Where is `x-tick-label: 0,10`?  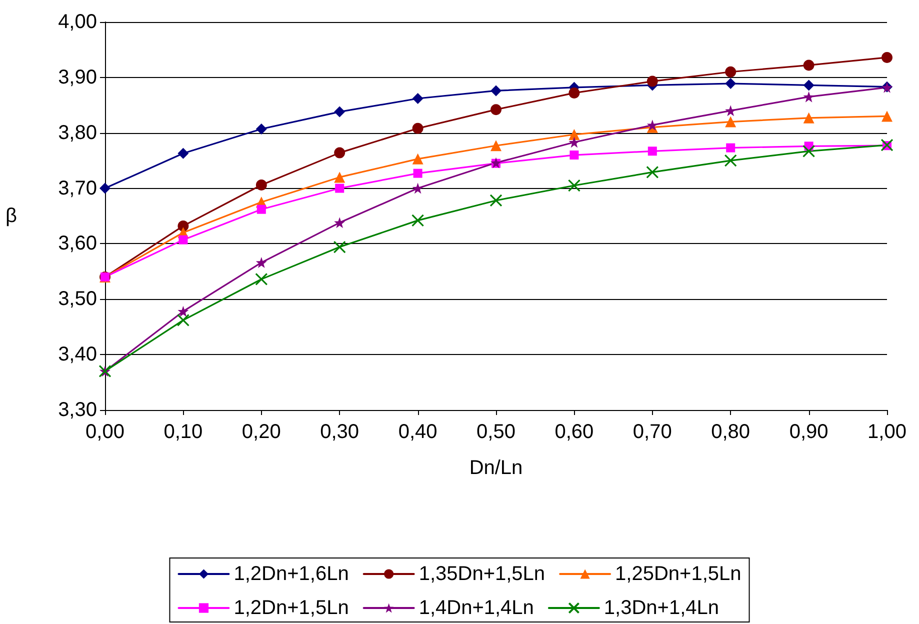
x-tick-label: 0,10 is located at coordinates (183, 432).